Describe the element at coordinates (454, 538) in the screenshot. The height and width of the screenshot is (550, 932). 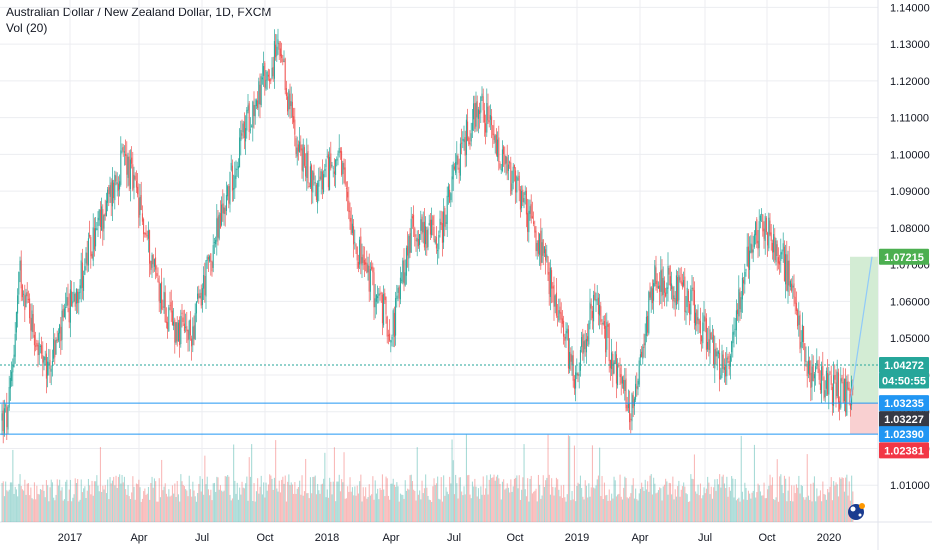
I see `x-tick-label: Jul` at that location.